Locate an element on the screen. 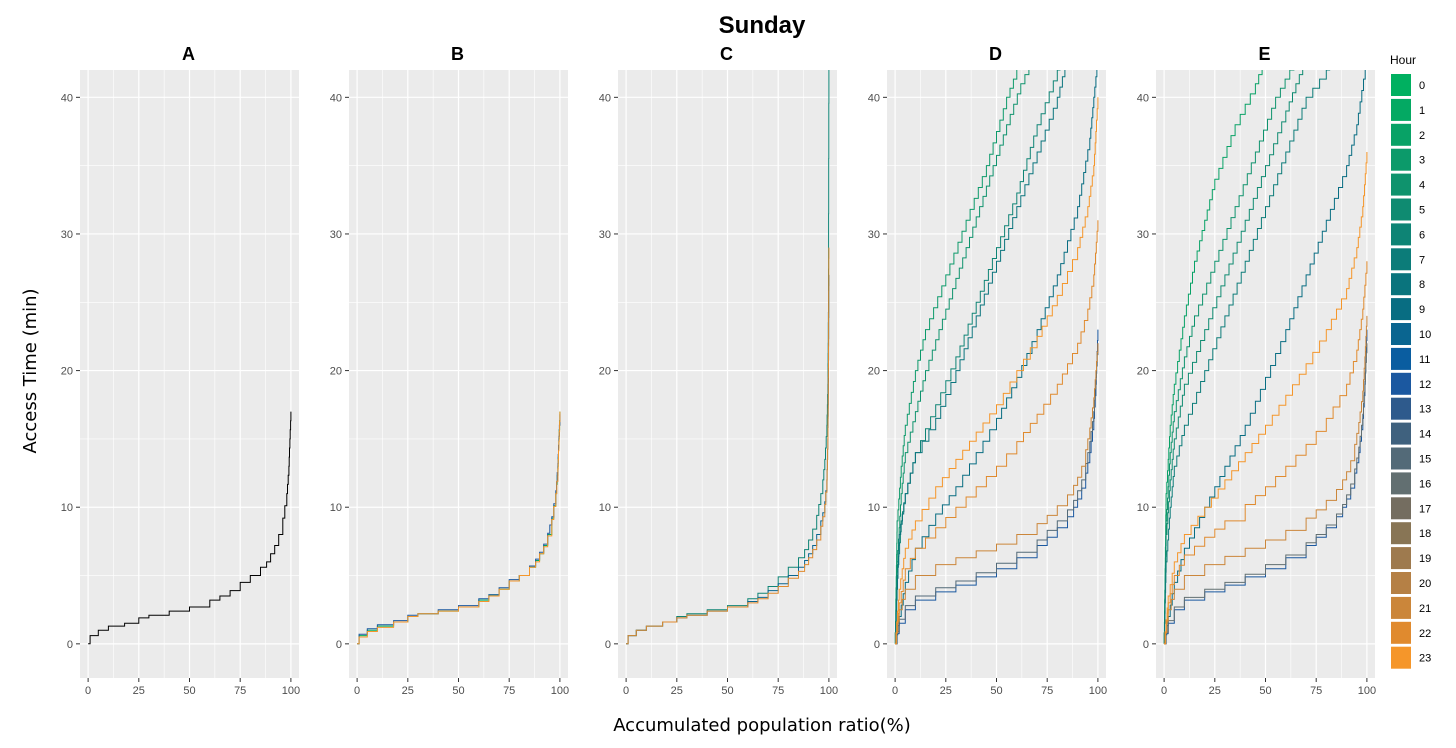  legend-label-20: 20 is located at coordinates (1425, 584).